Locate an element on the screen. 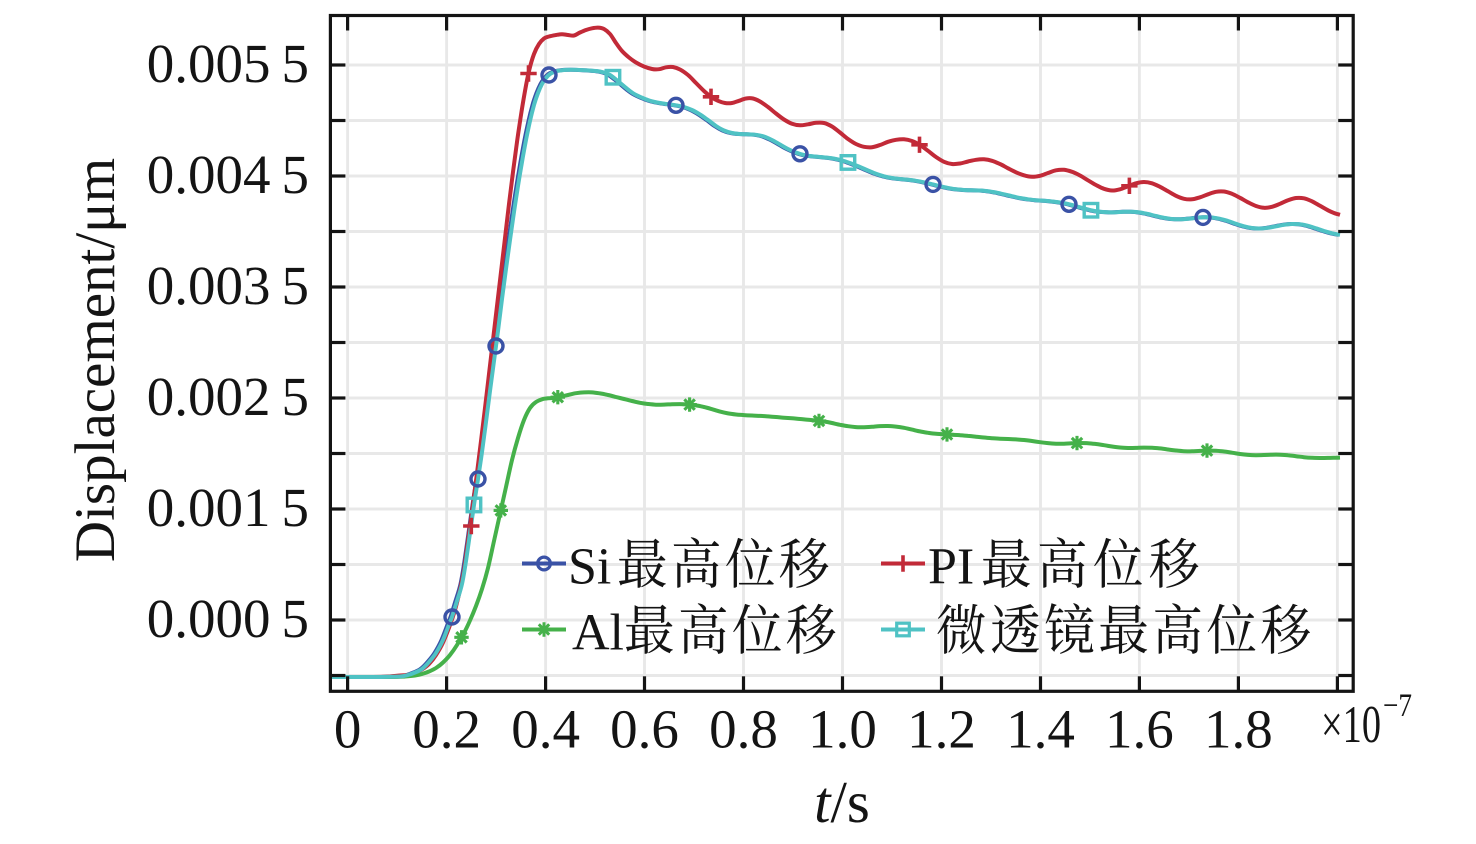 The width and height of the screenshot is (1476, 844). svg-text: 0.003 5 is located at coordinates (228, 285).